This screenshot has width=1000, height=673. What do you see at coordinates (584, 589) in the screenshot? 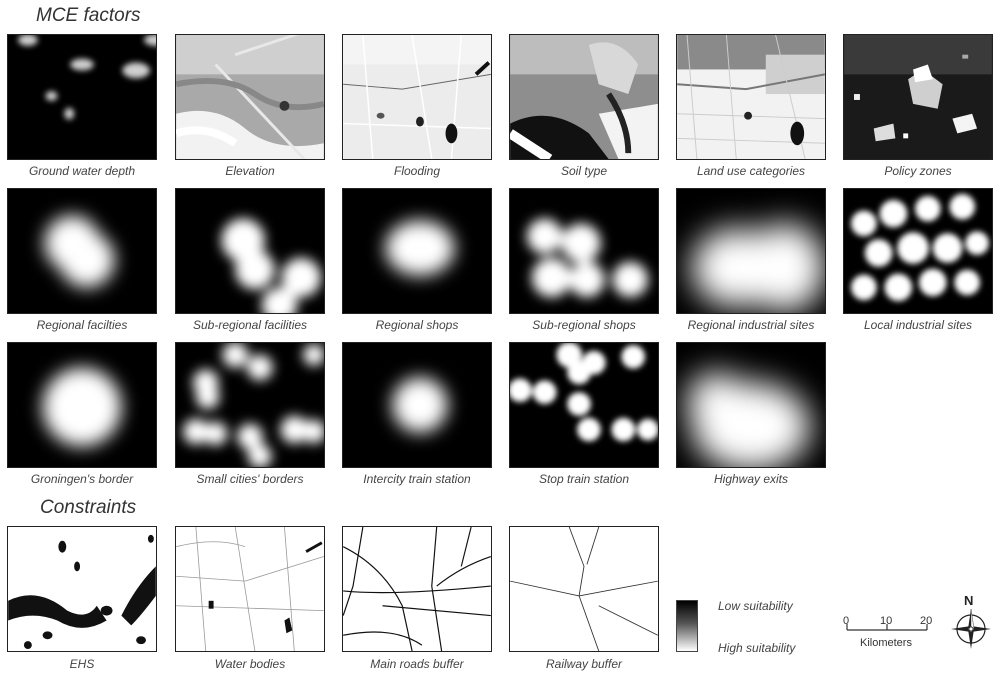
I see `railway-buffer-map` at bounding box center [584, 589].